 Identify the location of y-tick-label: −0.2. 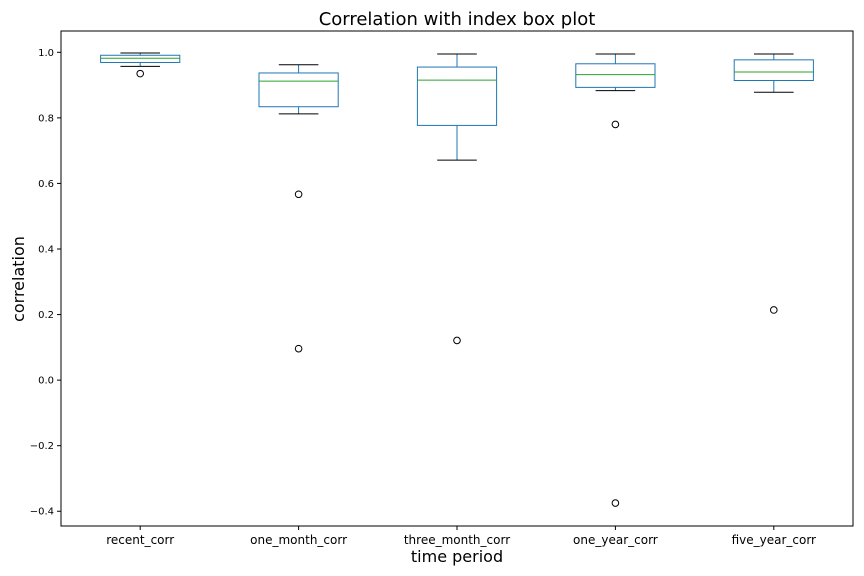
(42, 446).